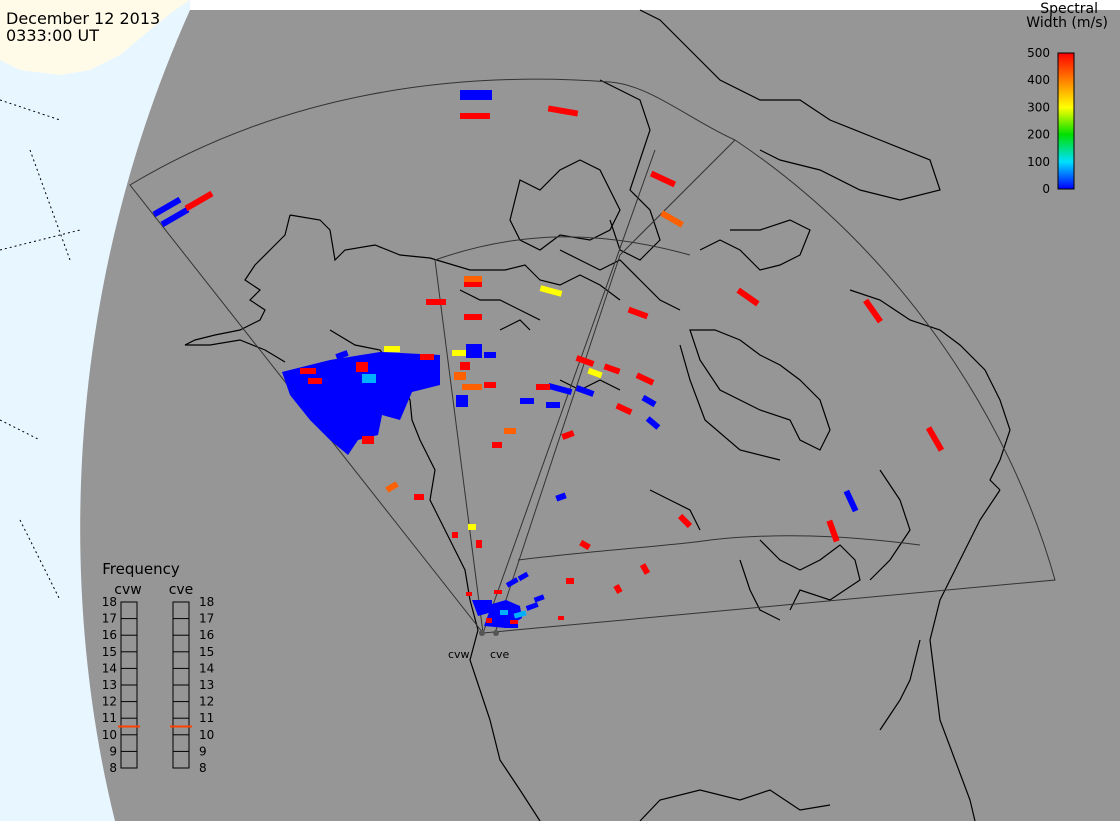 This screenshot has width=1120, height=821. What do you see at coordinates (1038, 53) in the screenshot?
I see `colorbar-tick-label: 500` at bounding box center [1038, 53].